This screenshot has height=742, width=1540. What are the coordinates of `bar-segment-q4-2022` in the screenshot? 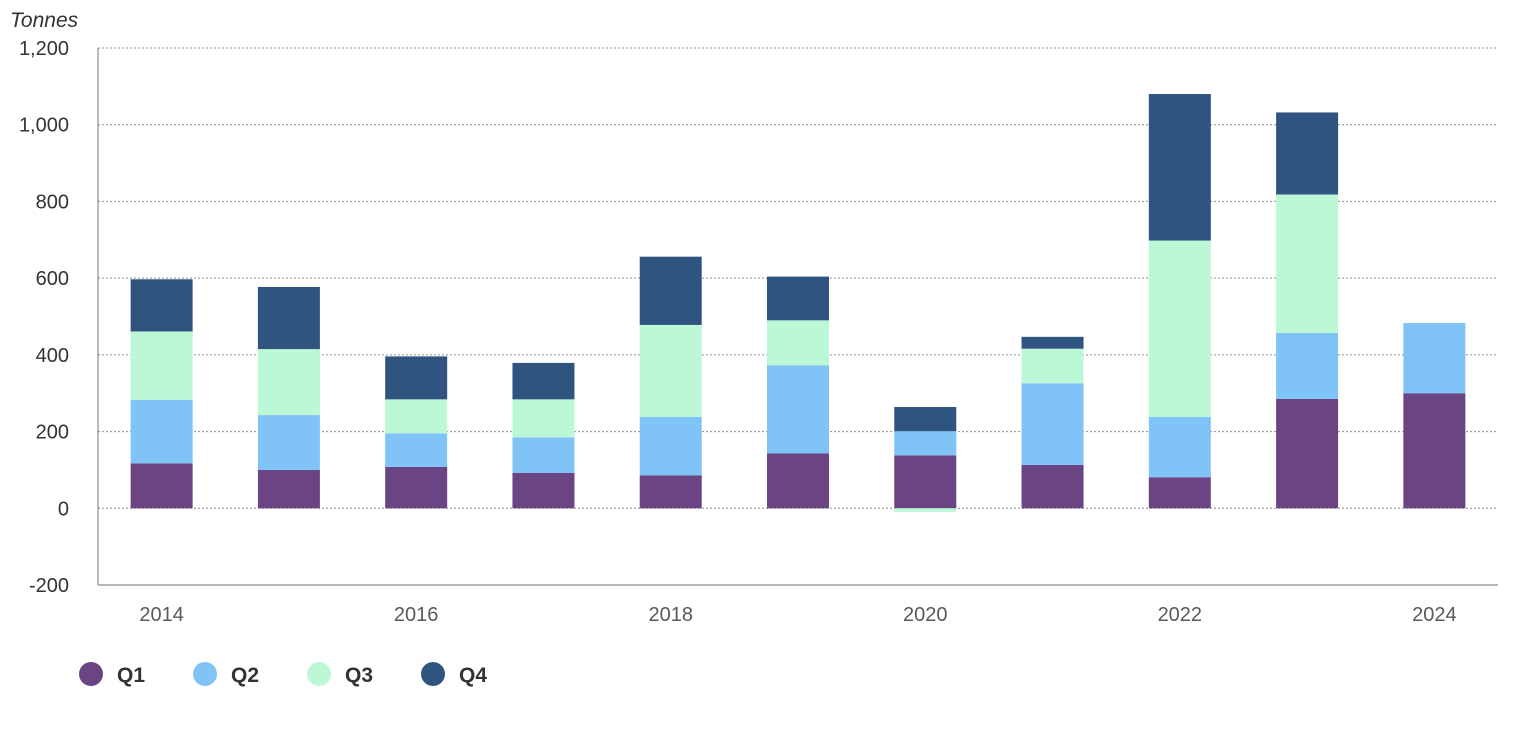 It's located at (1179, 167).